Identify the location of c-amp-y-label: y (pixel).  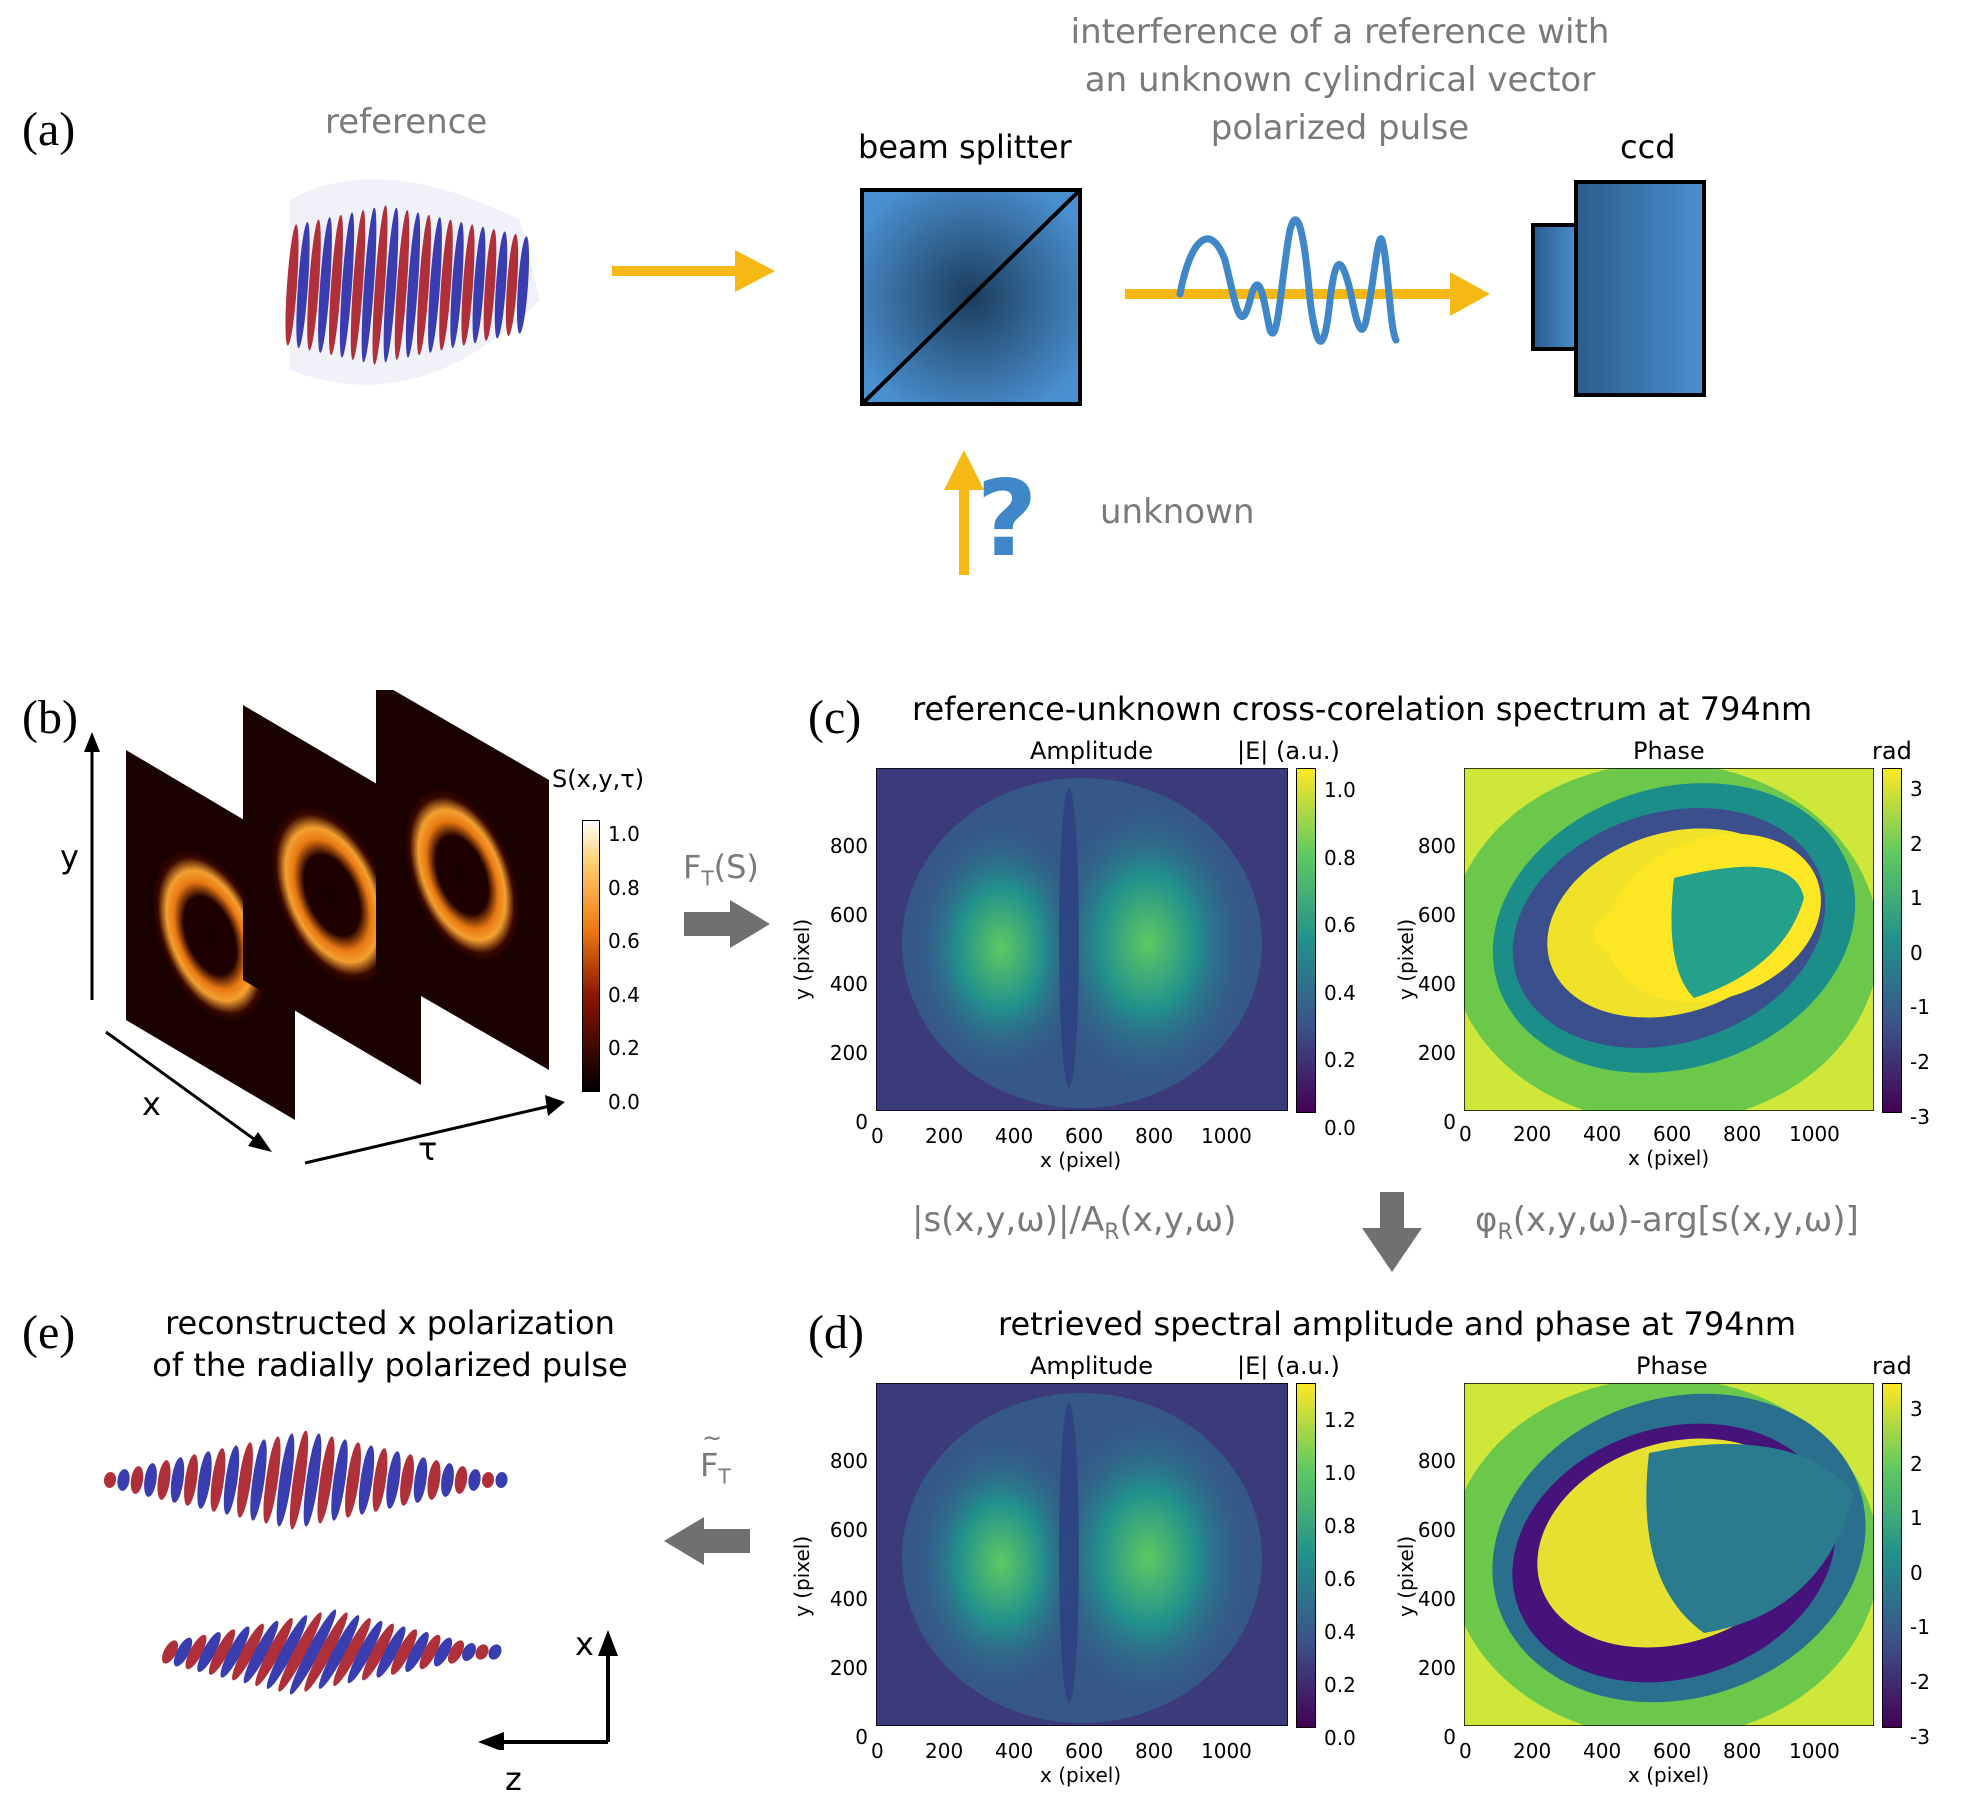
(802, 959).